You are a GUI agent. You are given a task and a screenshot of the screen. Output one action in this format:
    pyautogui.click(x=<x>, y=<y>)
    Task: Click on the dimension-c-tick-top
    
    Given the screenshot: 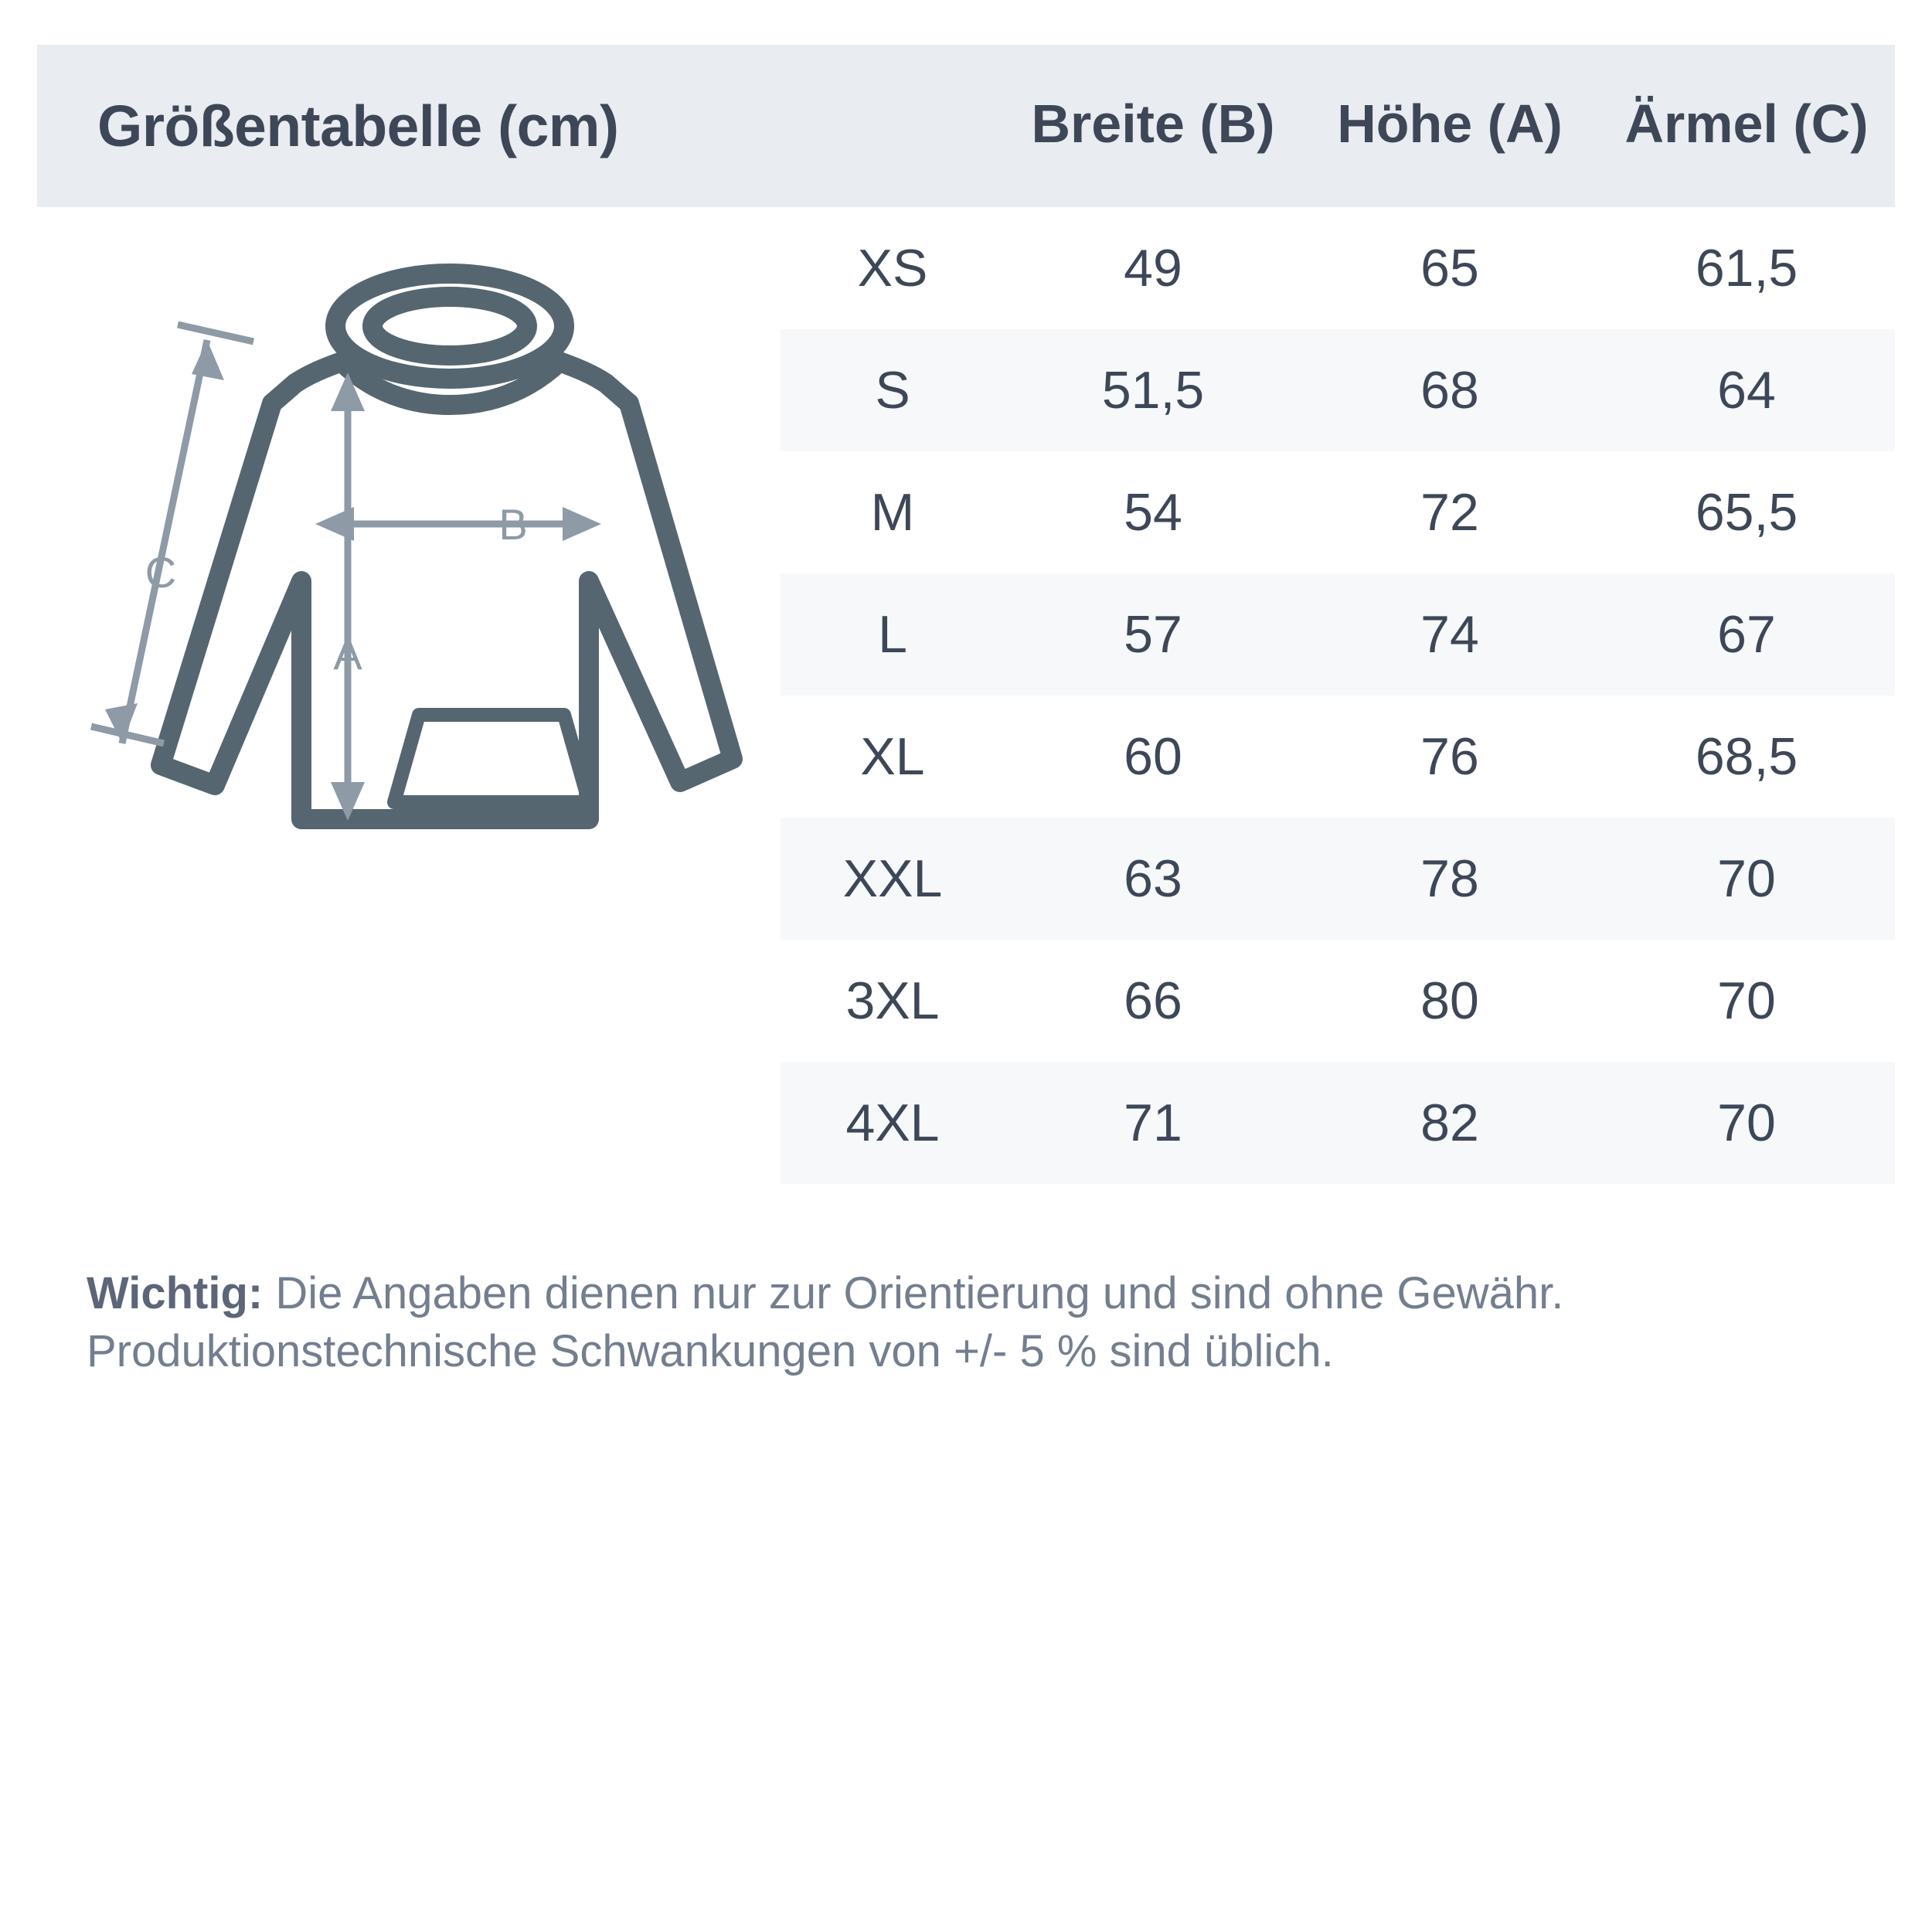 What is the action you would take?
    pyautogui.click(x=216, y=333)
    